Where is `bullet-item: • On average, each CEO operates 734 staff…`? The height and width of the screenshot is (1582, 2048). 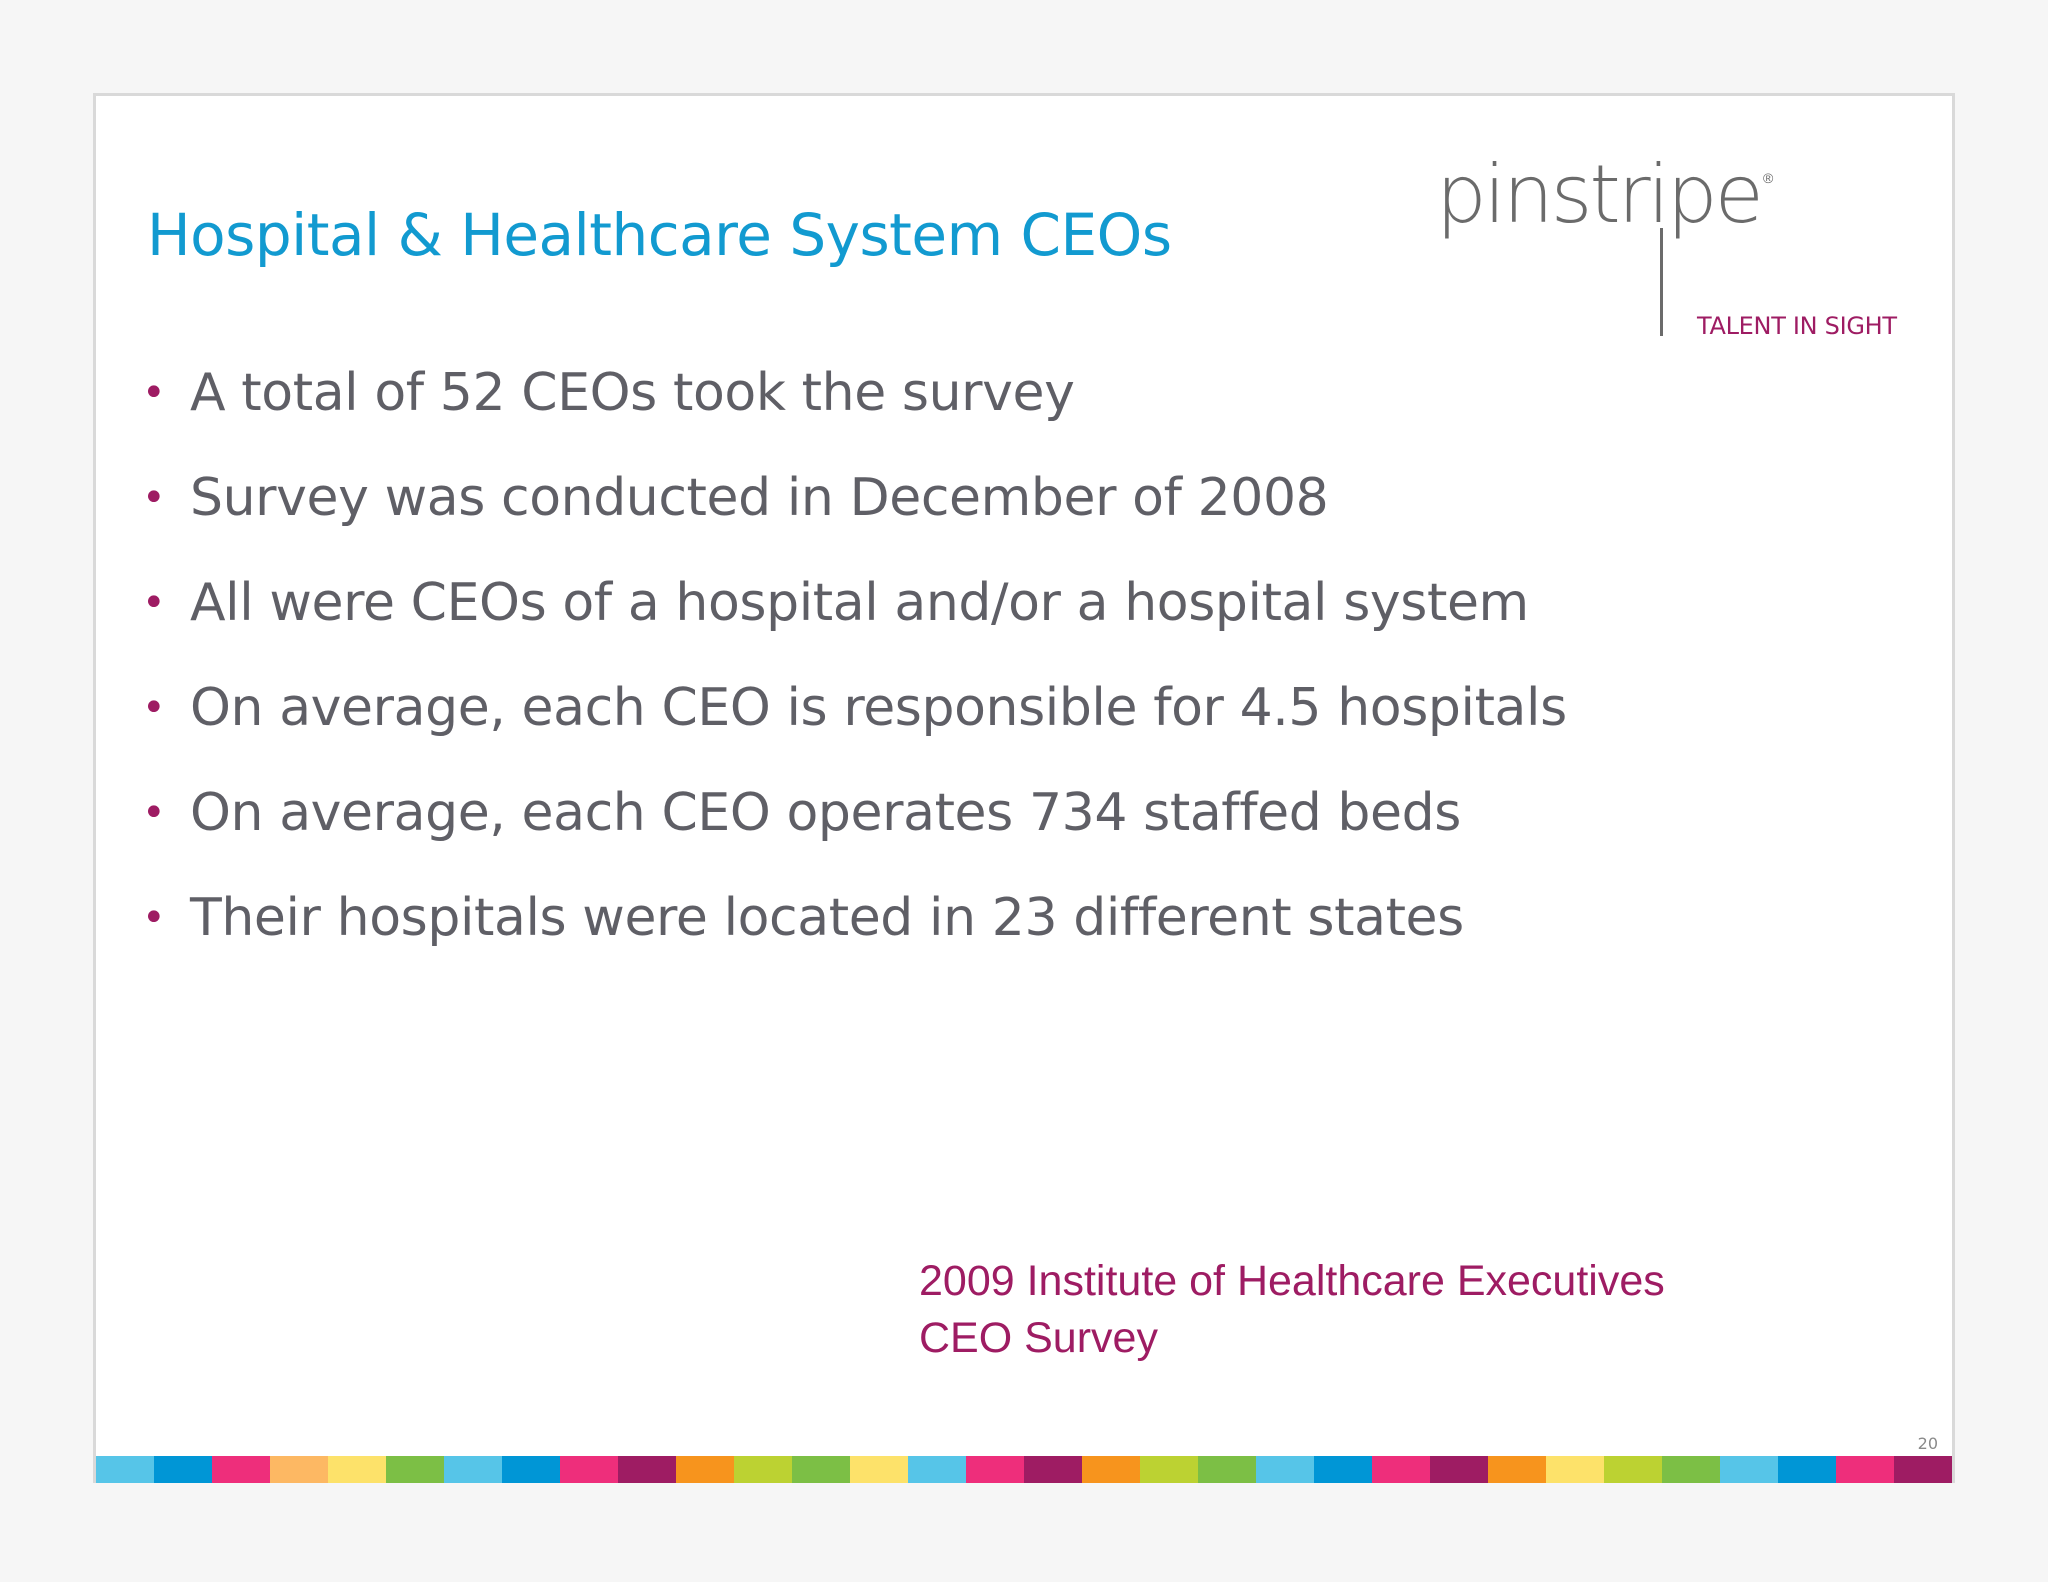 bullet-item: • On average, each CEO operates 734 staff… is located at coordinates (854, 813).